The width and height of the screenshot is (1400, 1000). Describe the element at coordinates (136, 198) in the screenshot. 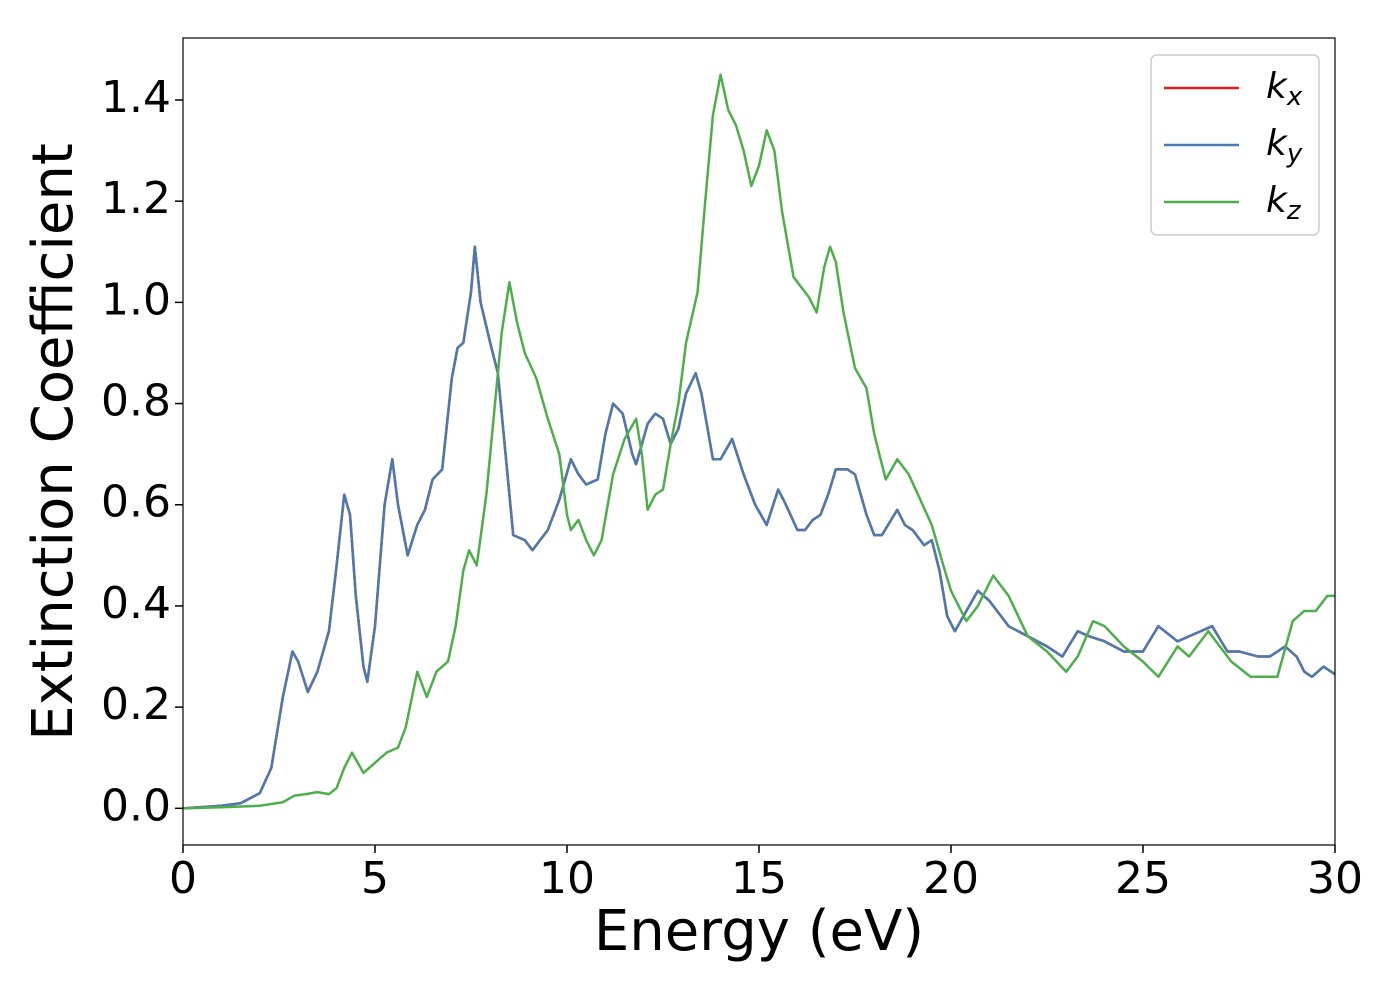

I see `y-tick-label: 1.2` at that location.